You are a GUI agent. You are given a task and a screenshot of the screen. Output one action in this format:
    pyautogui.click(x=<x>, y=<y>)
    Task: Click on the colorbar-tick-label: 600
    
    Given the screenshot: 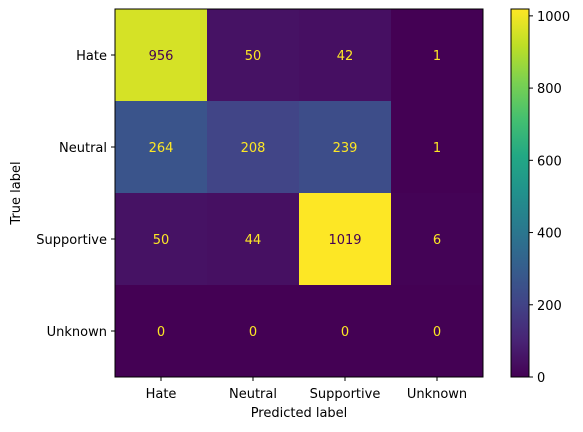 What is the action you would take?
    pyautogui.click(x=549, y=161)
    